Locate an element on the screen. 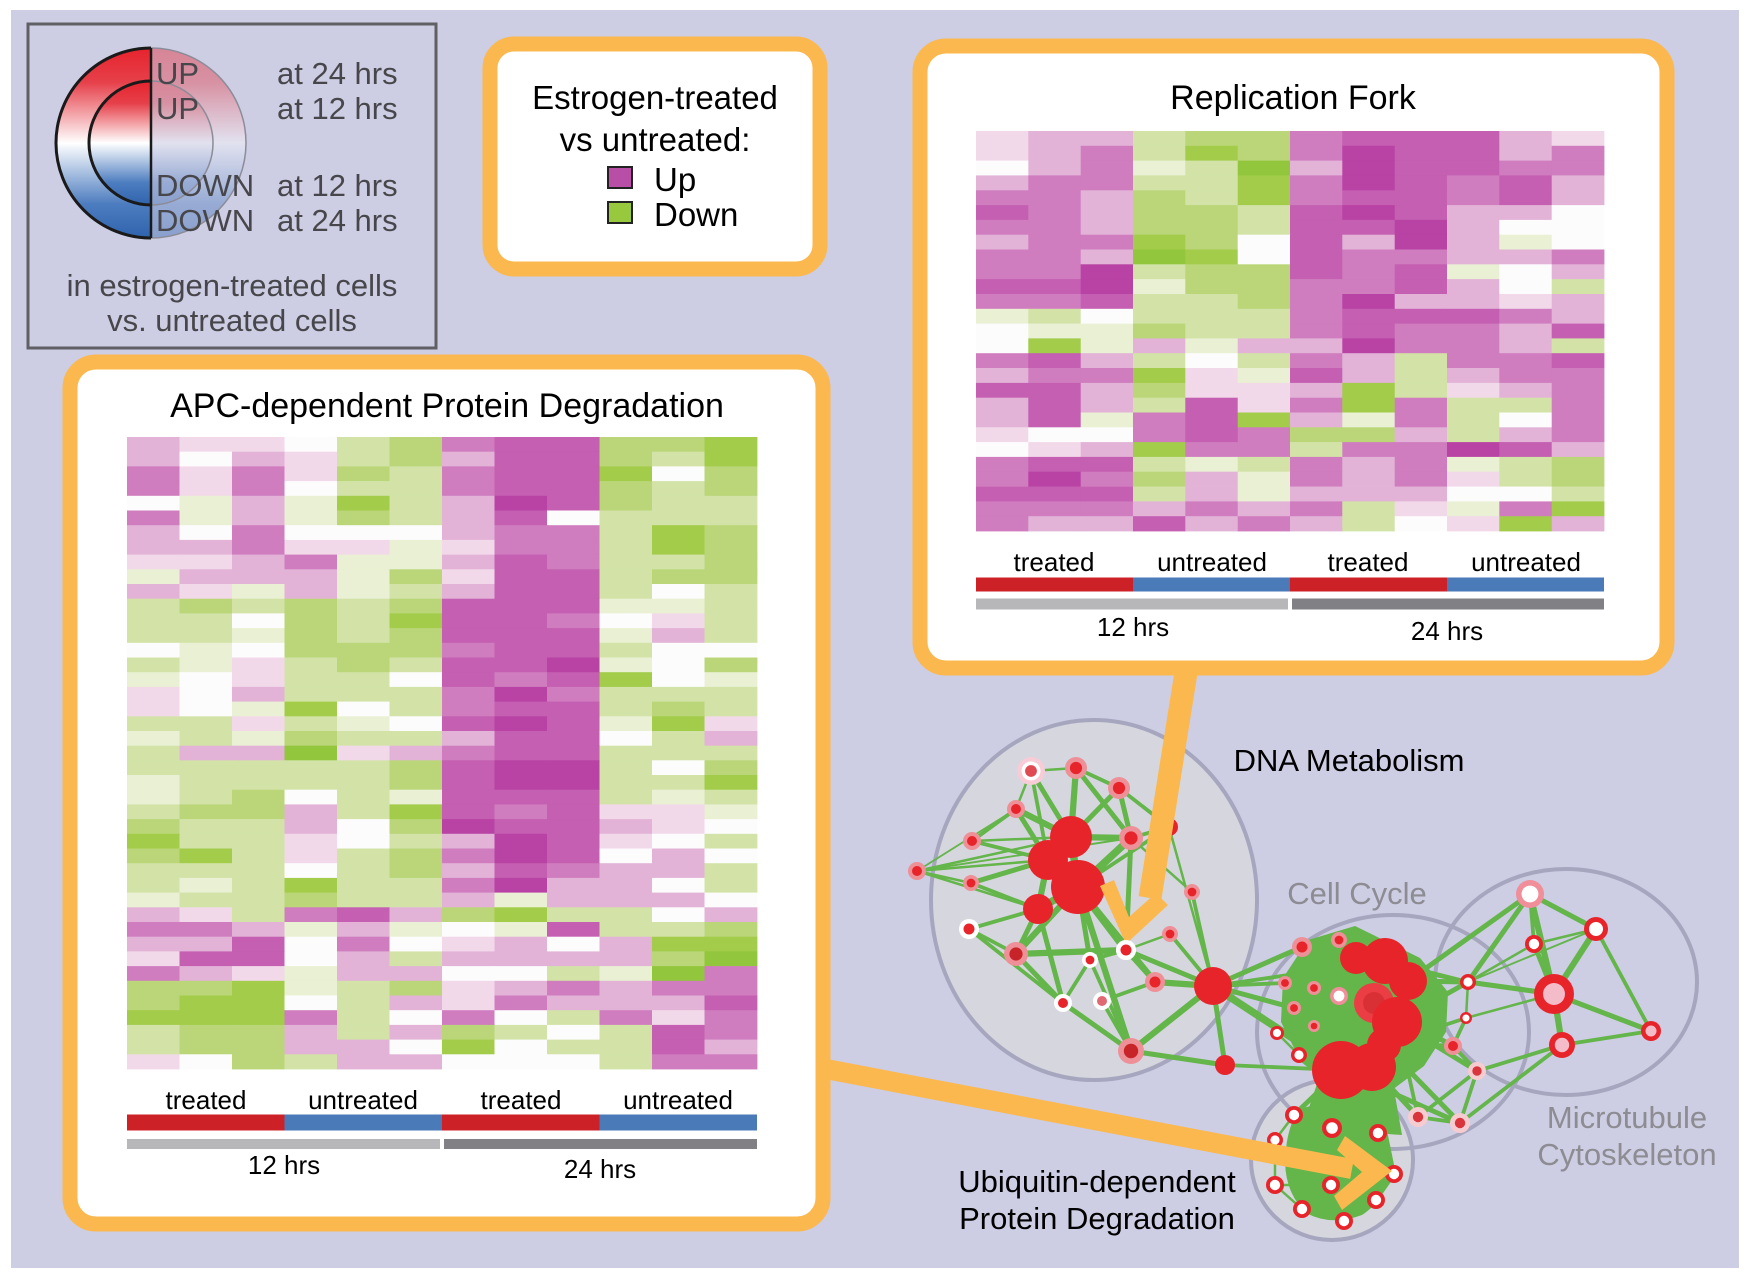 The image size is (1750, 1284). svg-text: Protein Degradation is located at coordinates (1097, 1218).